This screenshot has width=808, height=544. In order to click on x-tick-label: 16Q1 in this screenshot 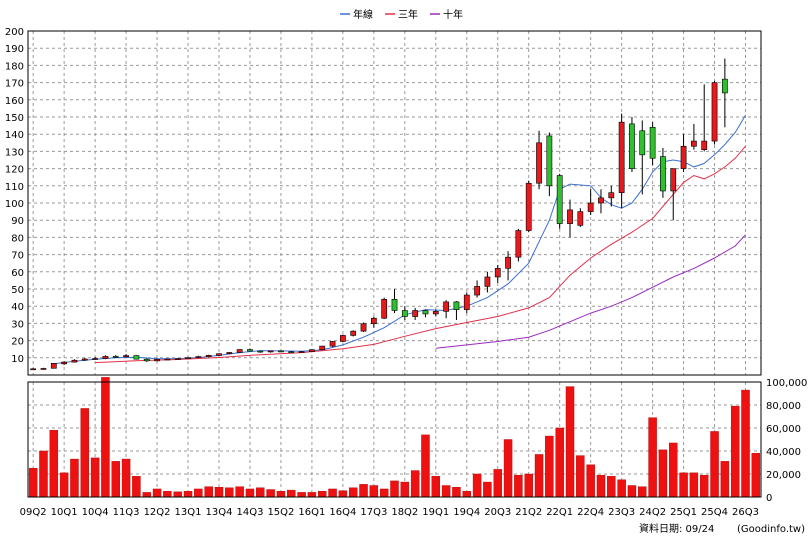, I will do `click(311, 512)`.